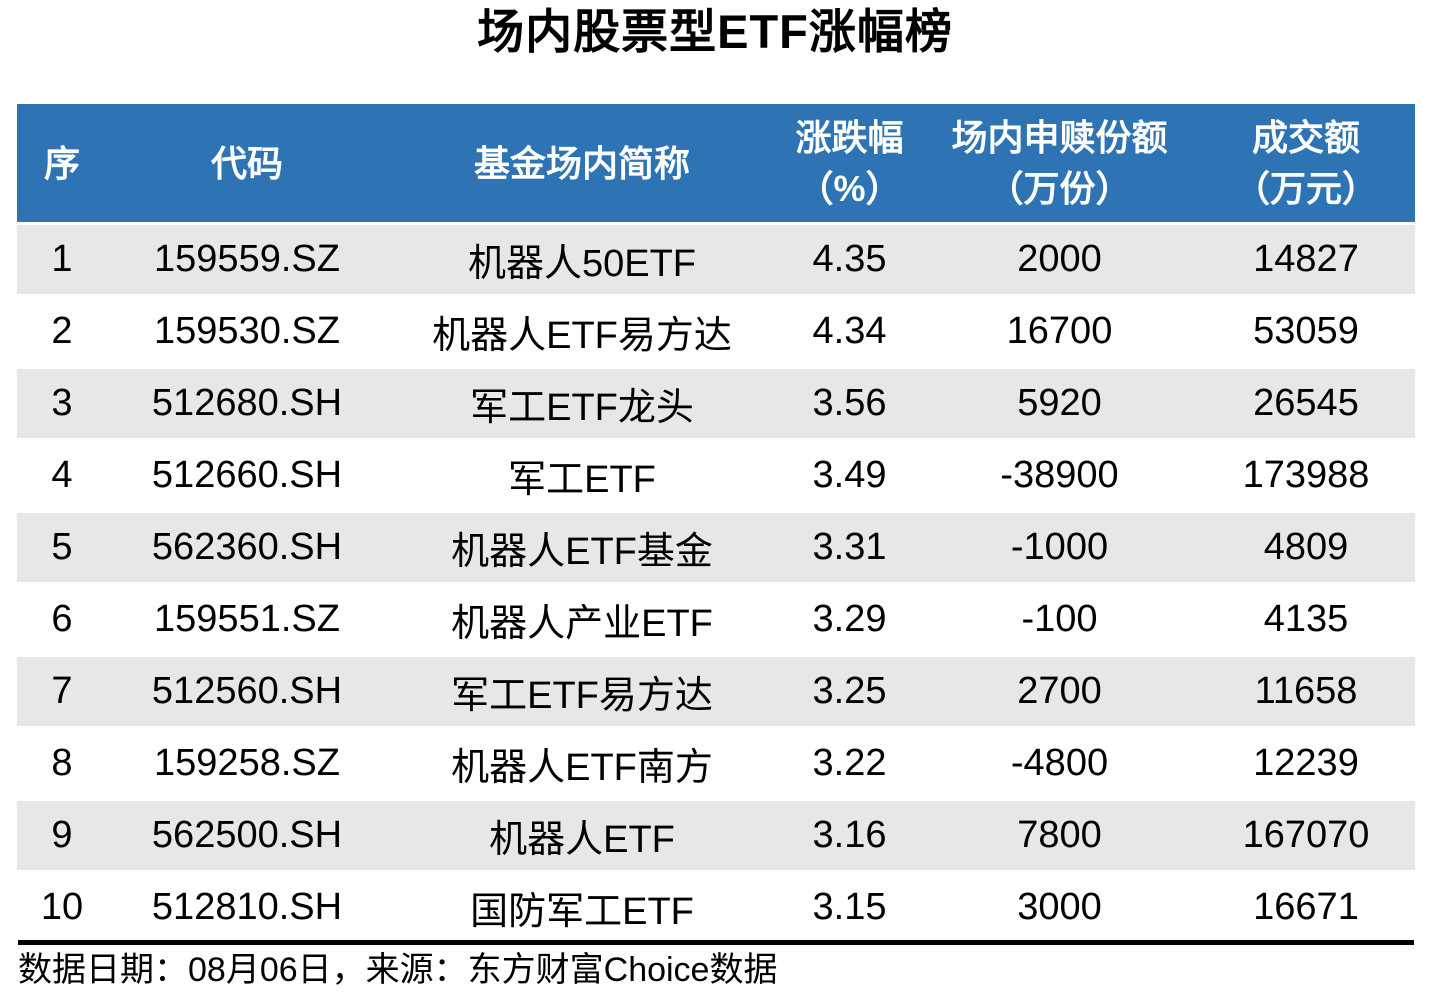  What do you see at coordinates (1059, 188) in the screenshot?
I see `column-header-label: （万份）` at bounding box center [1059, 188].